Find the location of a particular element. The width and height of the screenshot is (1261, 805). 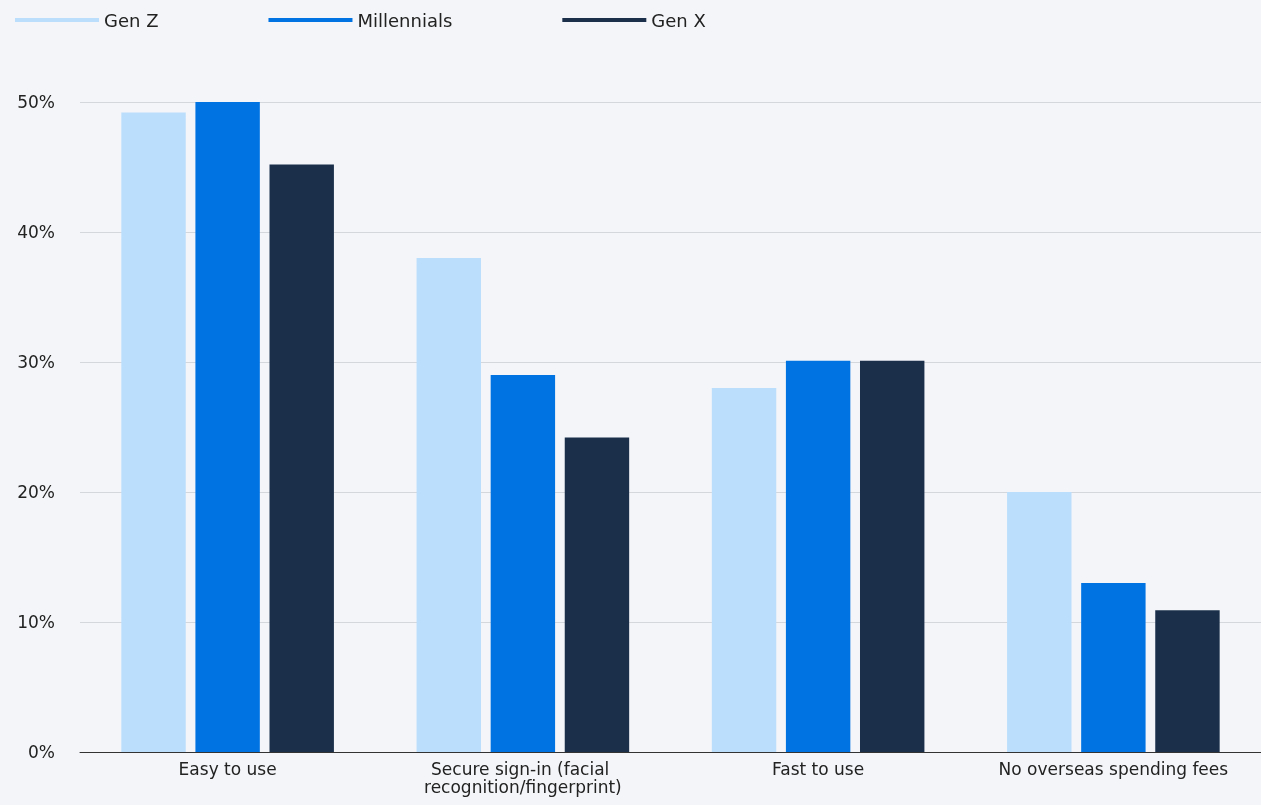

y-tick-label: 50% is located at coordinates (36, 102).